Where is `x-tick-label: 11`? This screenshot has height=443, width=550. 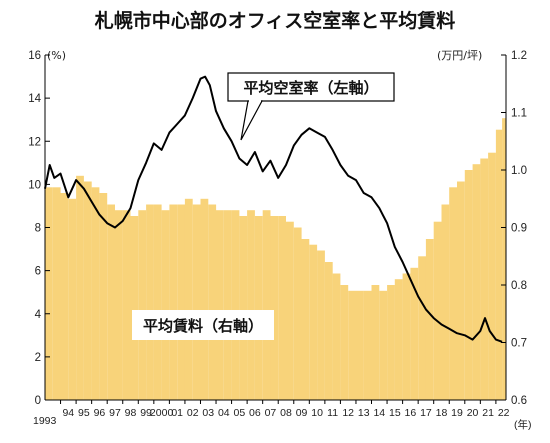 x-tick-label: 11 is located at coordinates (332, 413).